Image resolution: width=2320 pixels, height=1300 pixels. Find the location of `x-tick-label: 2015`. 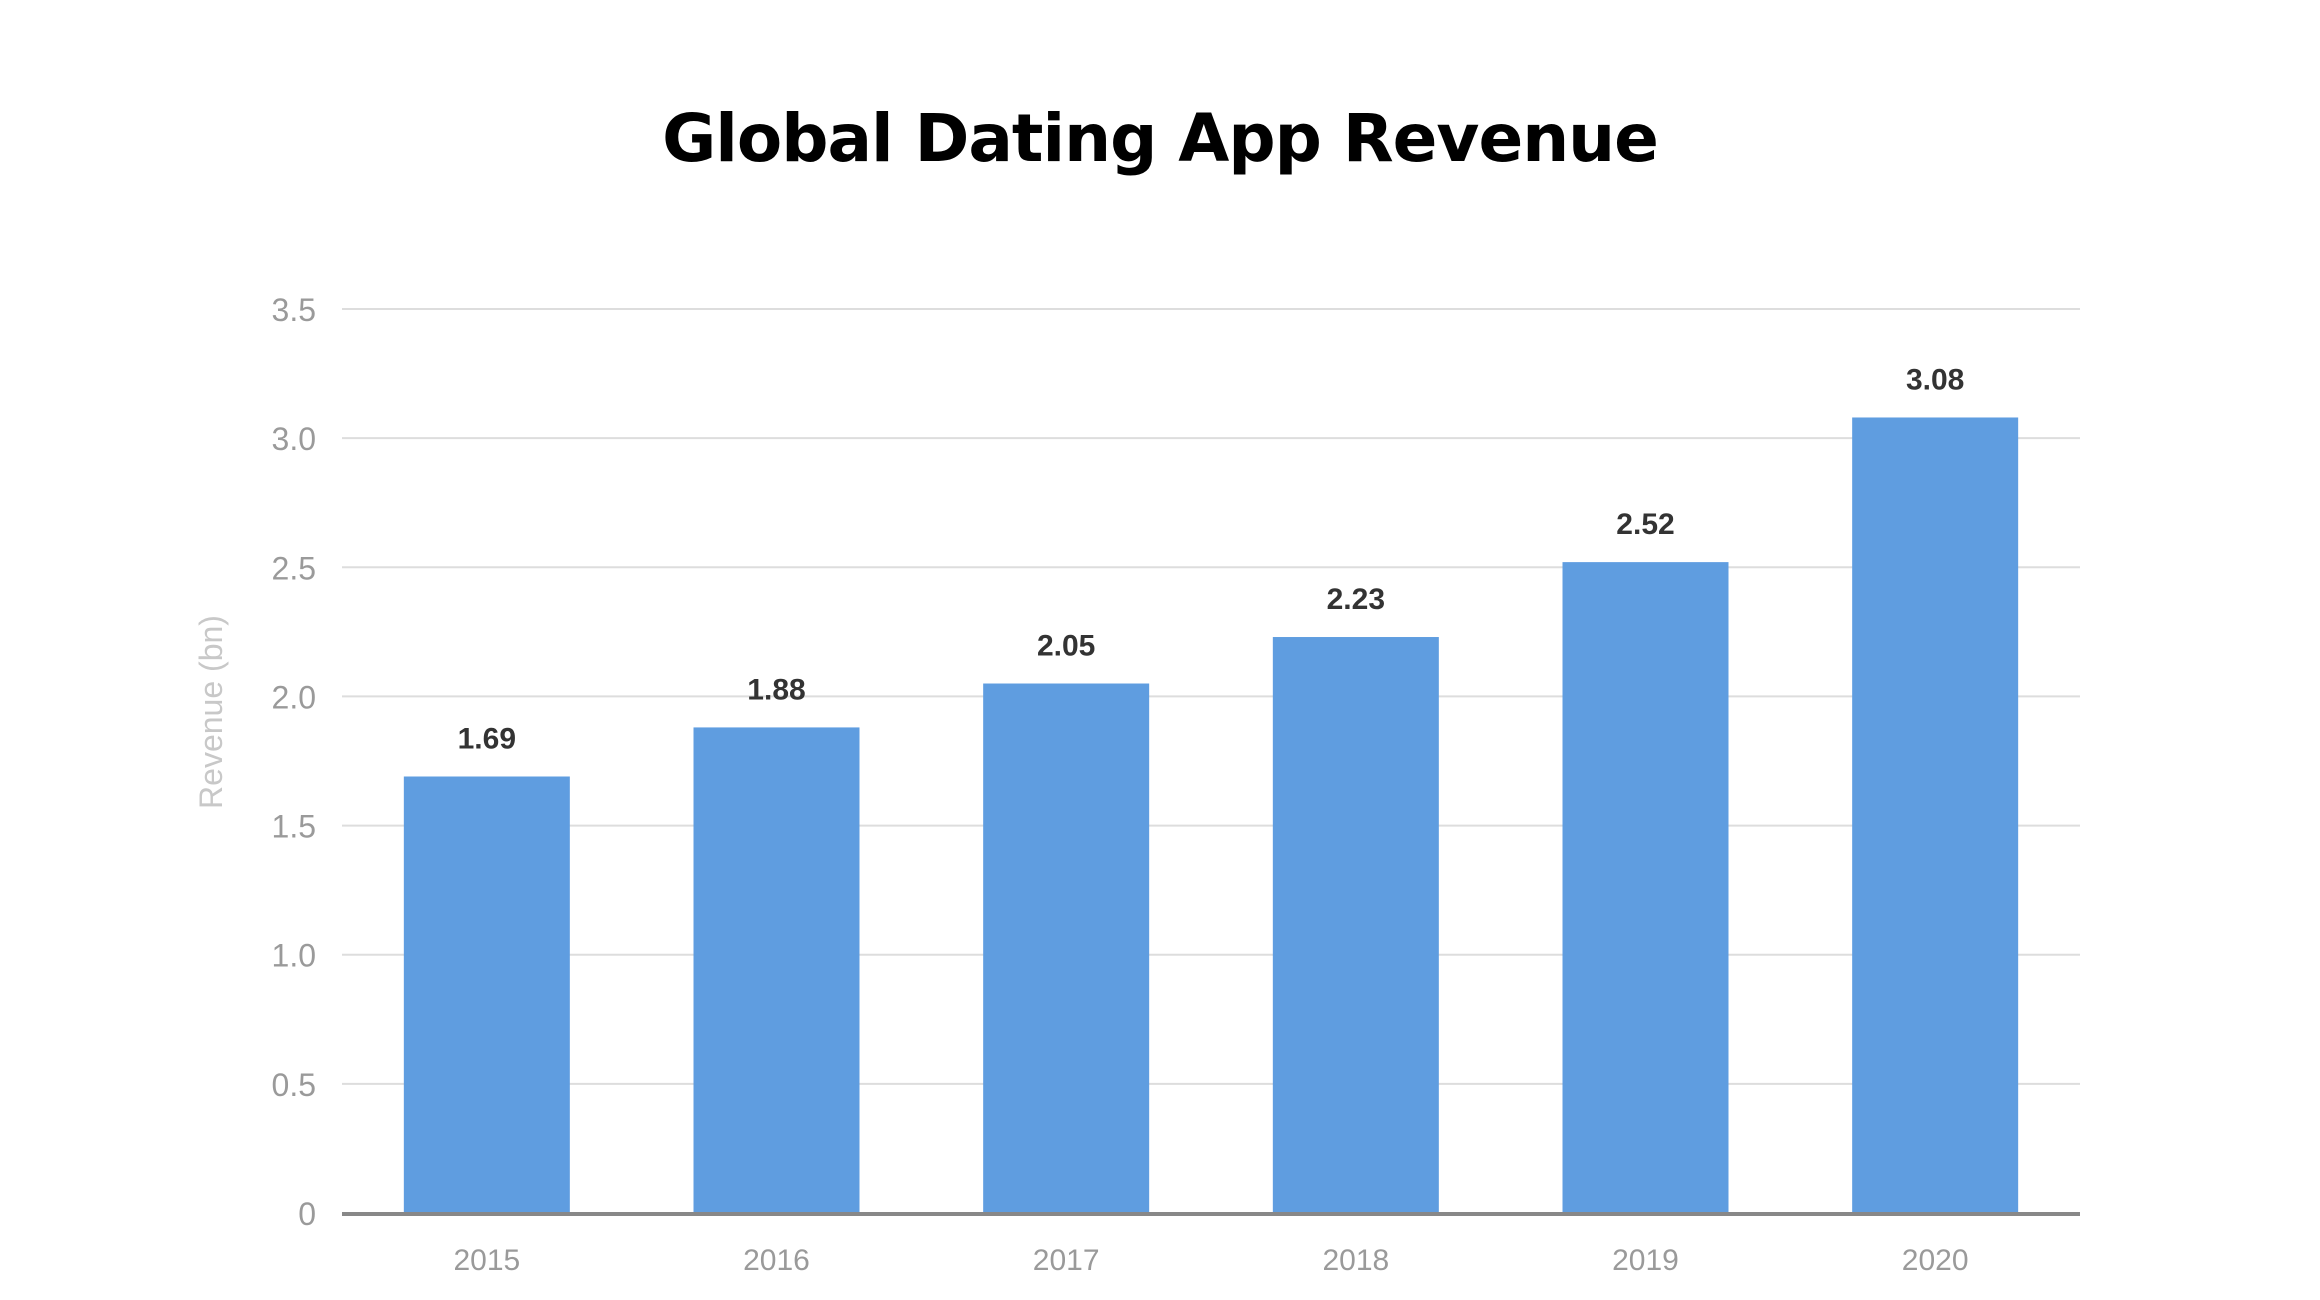

x-tick-label: 2015 is located at coordinates (486, 1260).